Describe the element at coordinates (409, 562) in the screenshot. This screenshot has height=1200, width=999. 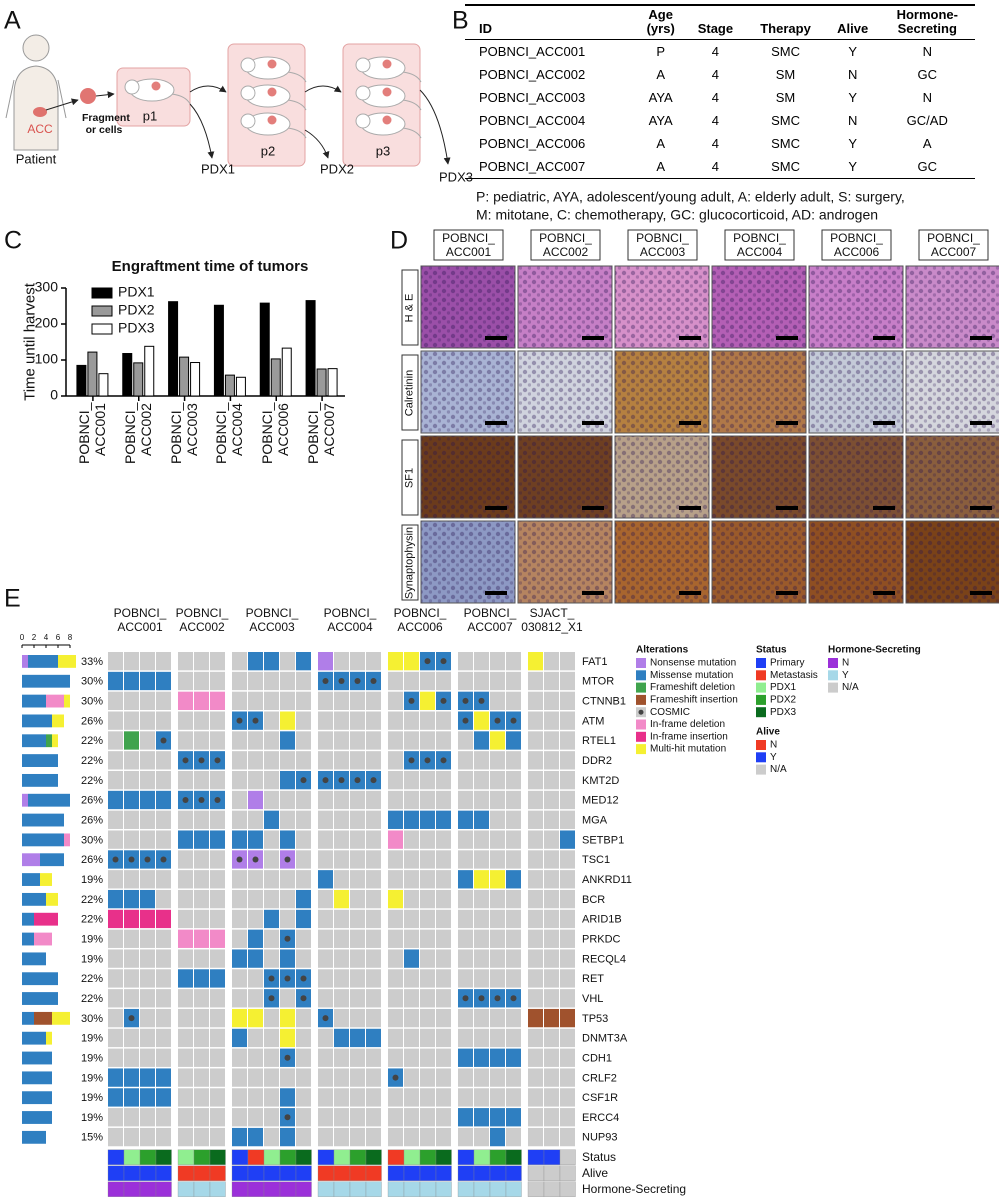
I see `stain-label: Synaptophysin` at that location.